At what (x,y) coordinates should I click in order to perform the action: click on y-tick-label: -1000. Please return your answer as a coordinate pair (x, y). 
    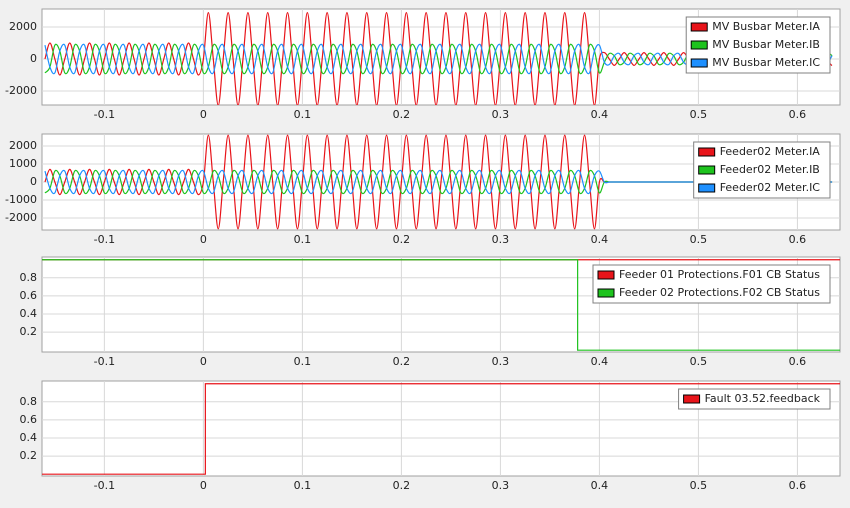
    Looking at the image, I should click on (21, 199).